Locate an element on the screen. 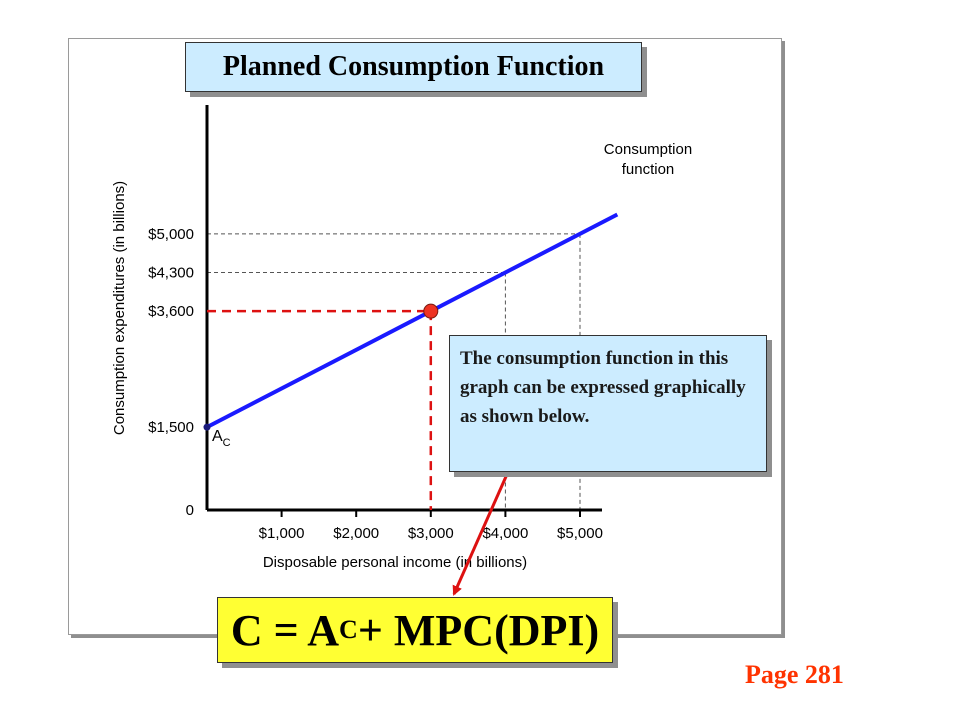  x-tick-label: $5,000 is located at coordinates (580, 533).